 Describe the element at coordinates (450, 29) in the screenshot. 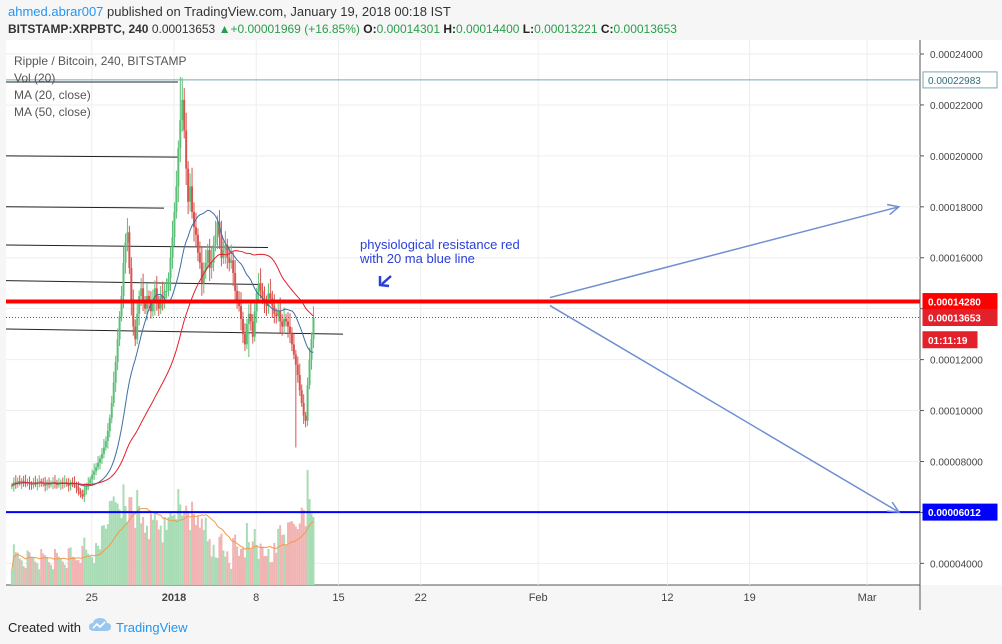

I see `high-key: H:` at that location.